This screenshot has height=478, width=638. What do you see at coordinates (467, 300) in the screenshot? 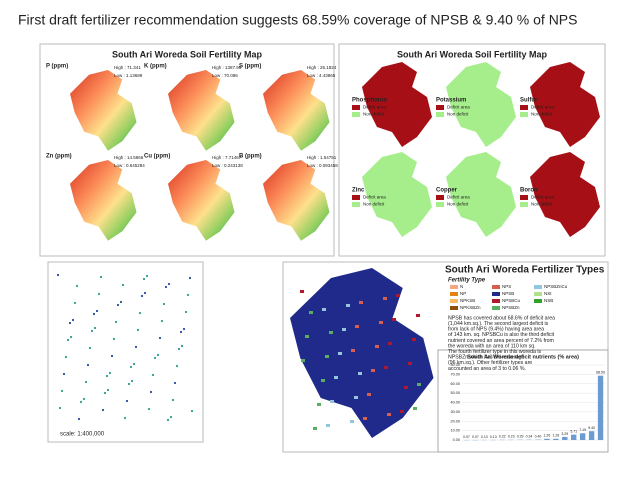
I see `legend-label: NPKSB` at bounding box center [467, 300].